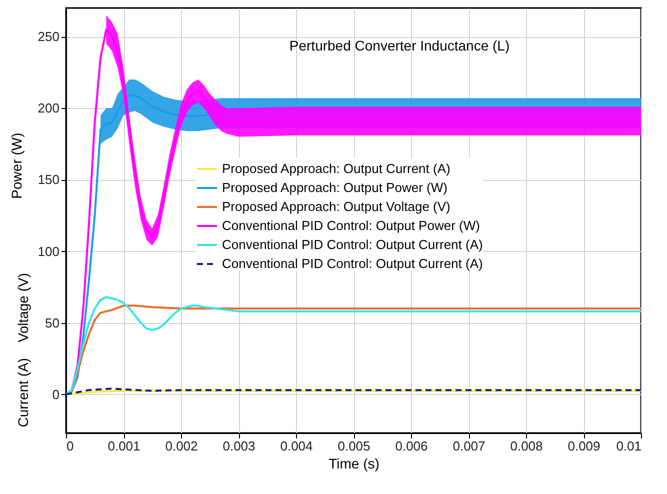  Describe the element at coordinates (469, 446) in the screenshot. I see `x-tick-label: 0.007` at that location.